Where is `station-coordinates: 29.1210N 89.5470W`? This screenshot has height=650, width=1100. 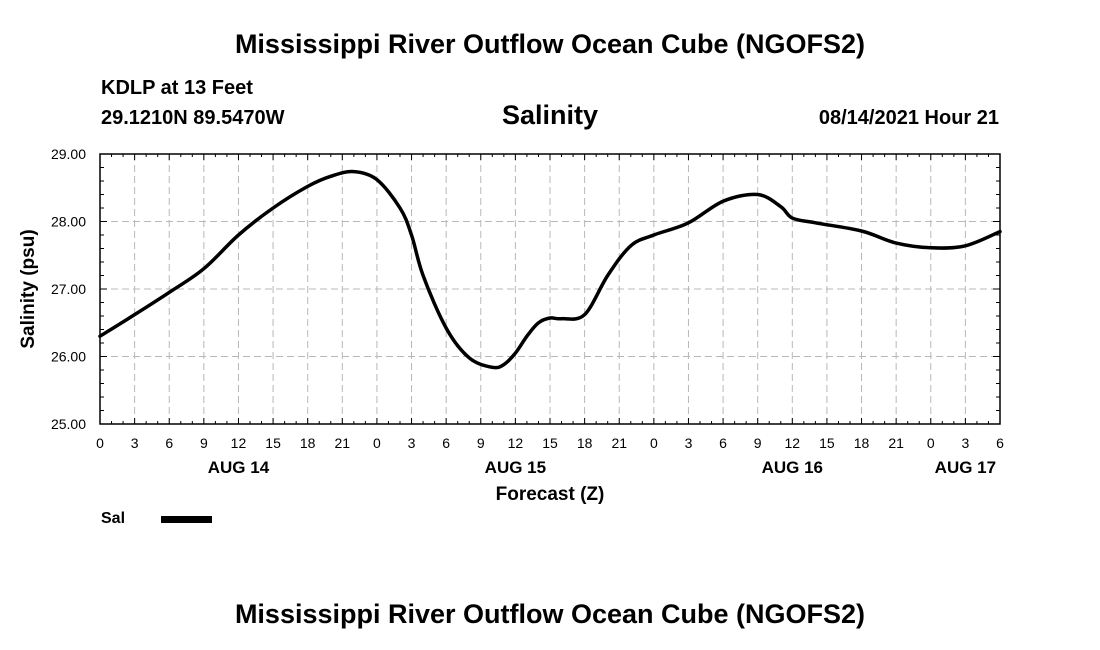
station-coordinates: 29.1210N 89.5470W is located at coordinates (193, 118).